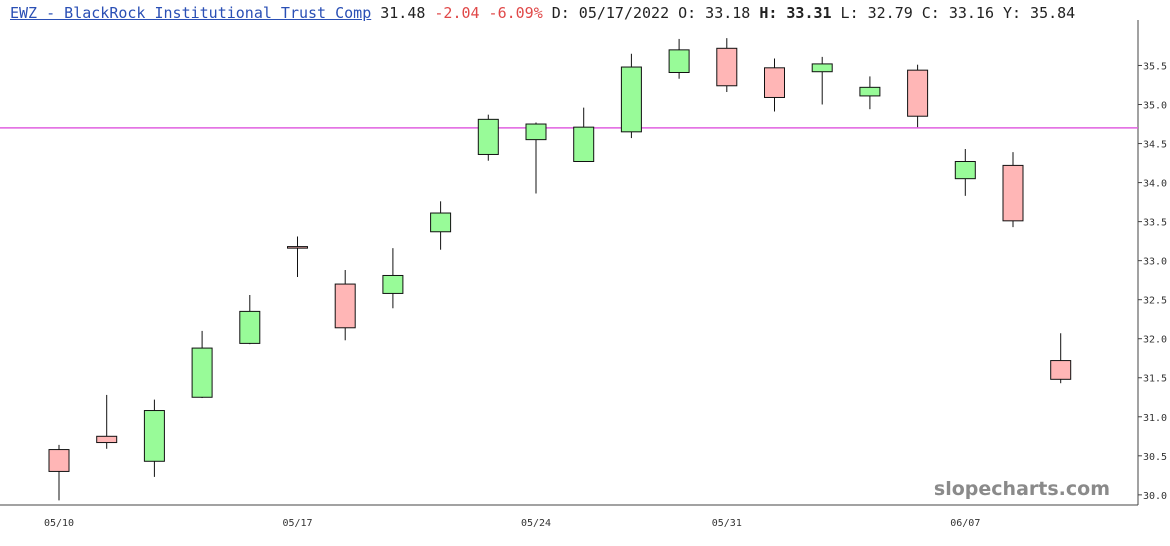 The height and width of the screenshot is (546, 1170). Describe the element at coordinates (1155, 418) in the screenshot. I see `y-tick-label: 31.0` at that location.